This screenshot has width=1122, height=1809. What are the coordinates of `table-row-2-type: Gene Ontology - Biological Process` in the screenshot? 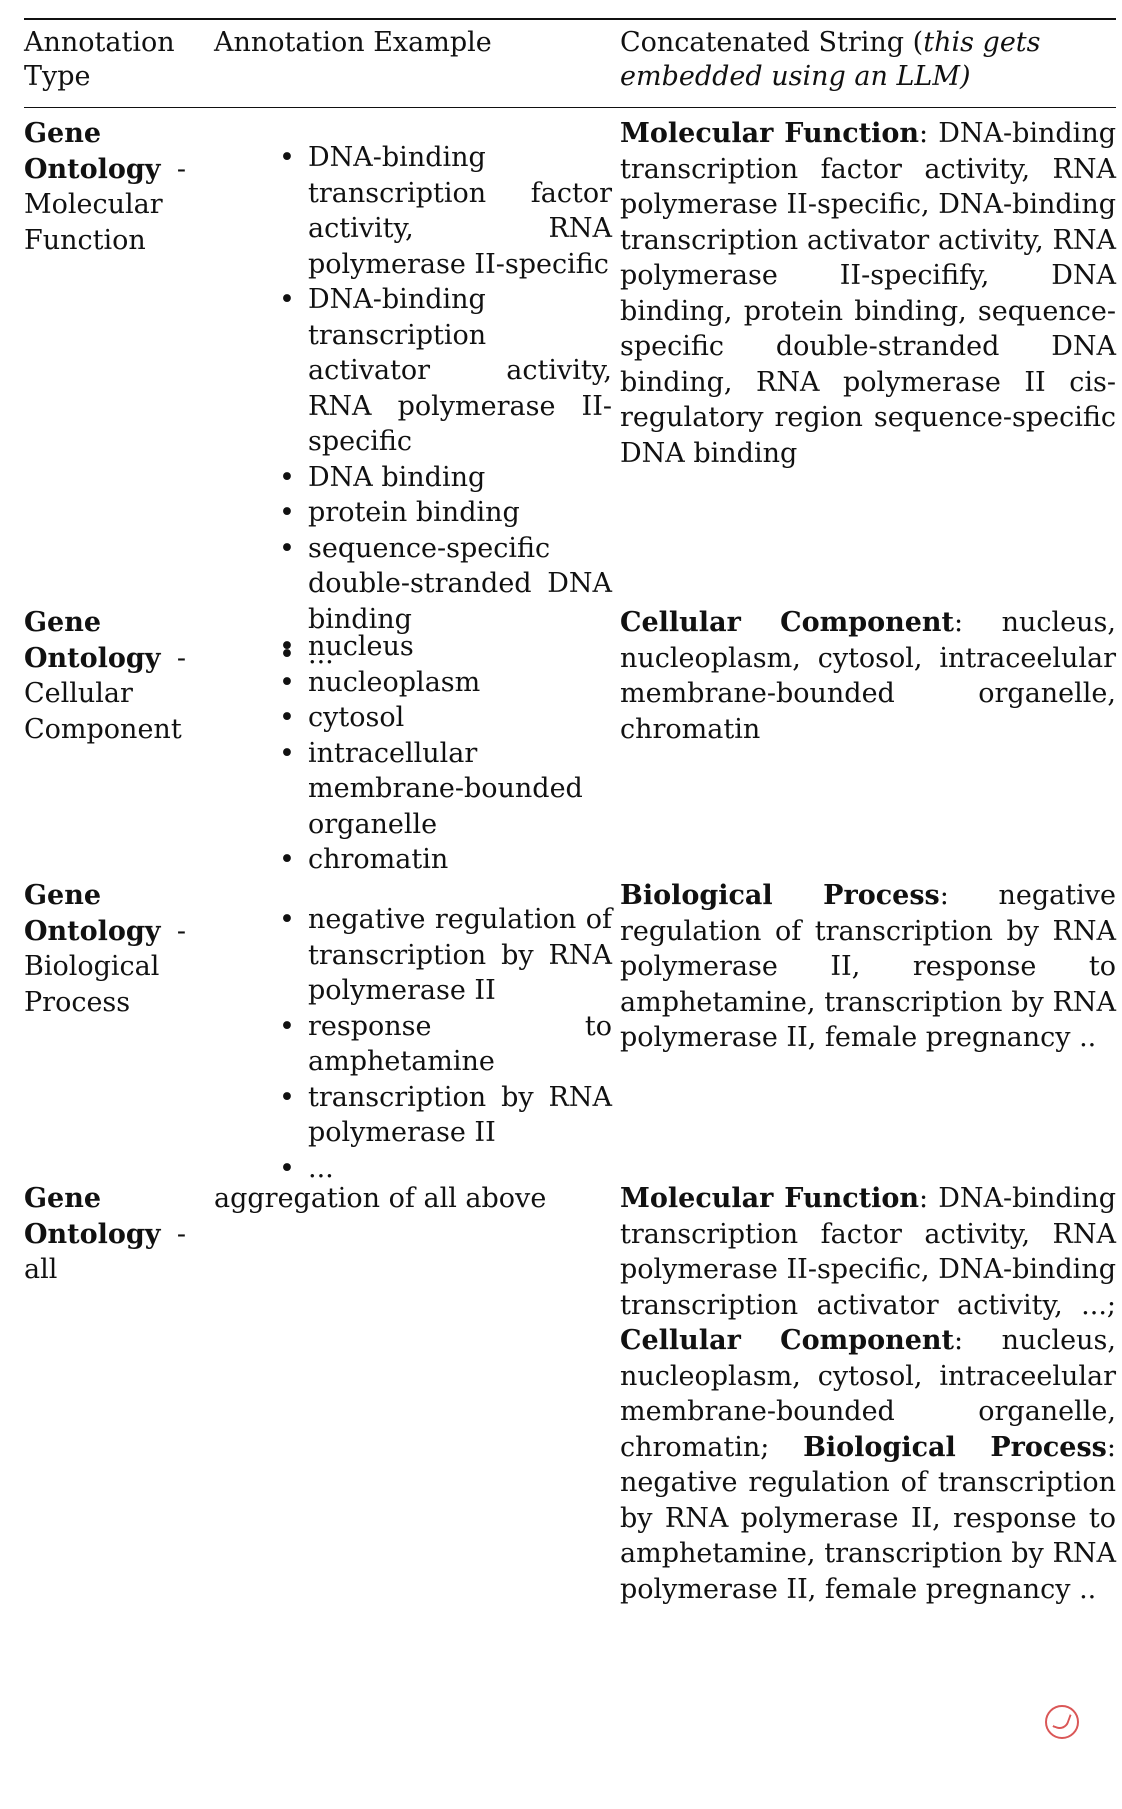 It's located at (105, 949).